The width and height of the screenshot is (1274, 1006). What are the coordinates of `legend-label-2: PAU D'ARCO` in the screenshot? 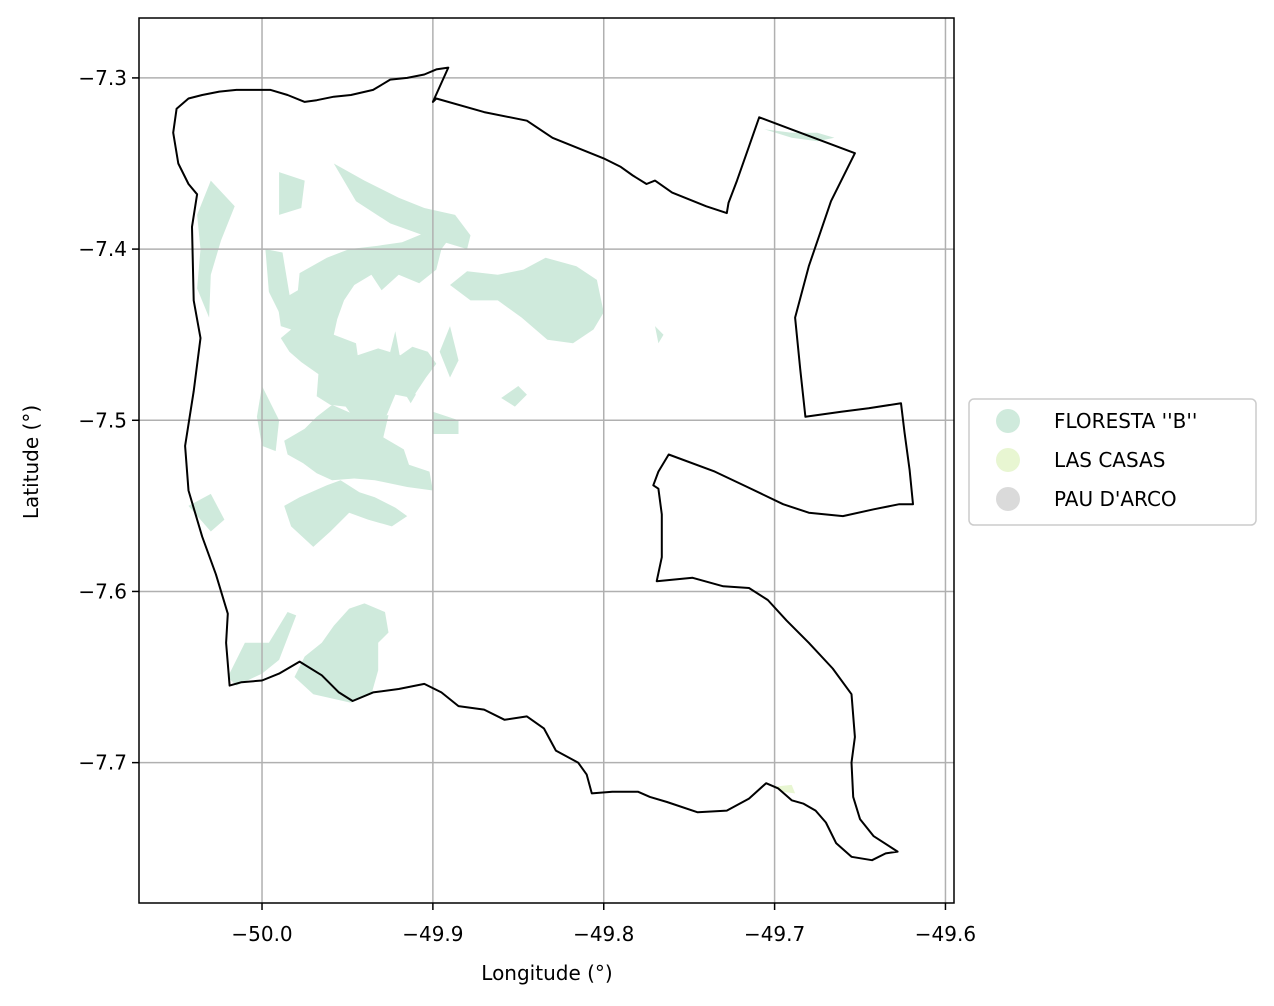 It's located at (1115, 499).